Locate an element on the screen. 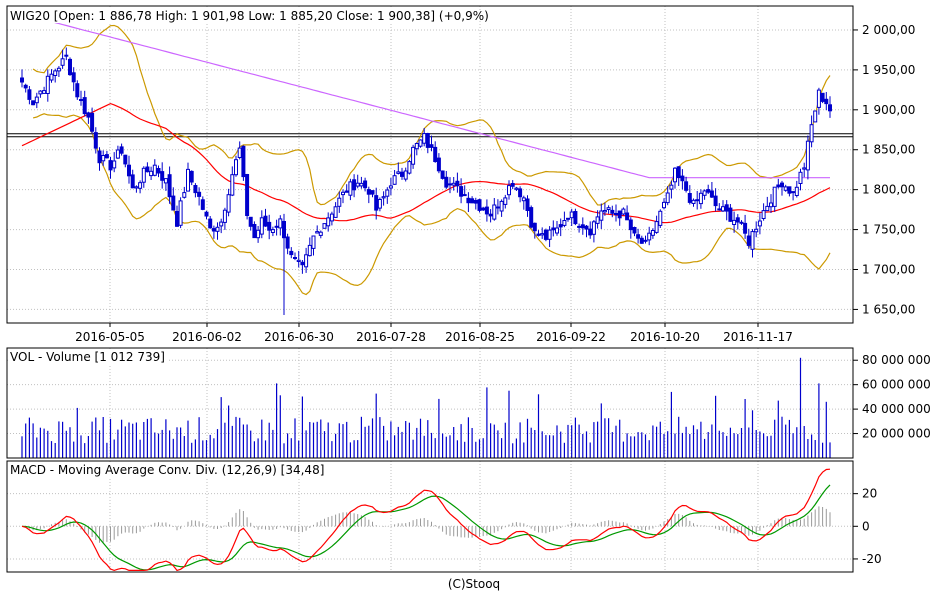 Image resolution: width=948 pixels, height=597 pixels. y-tick-label: 40 000 000 is located at coordinates (896, 409).